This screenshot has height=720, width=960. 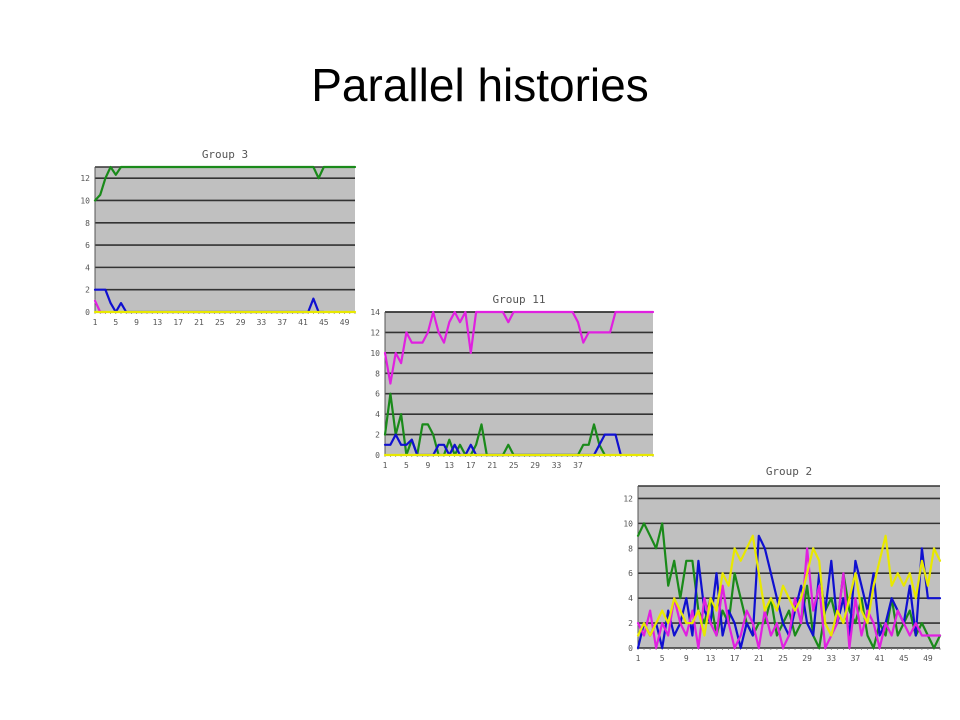 I want to click on chart-title: Group 11, so click(x=519, y=299).